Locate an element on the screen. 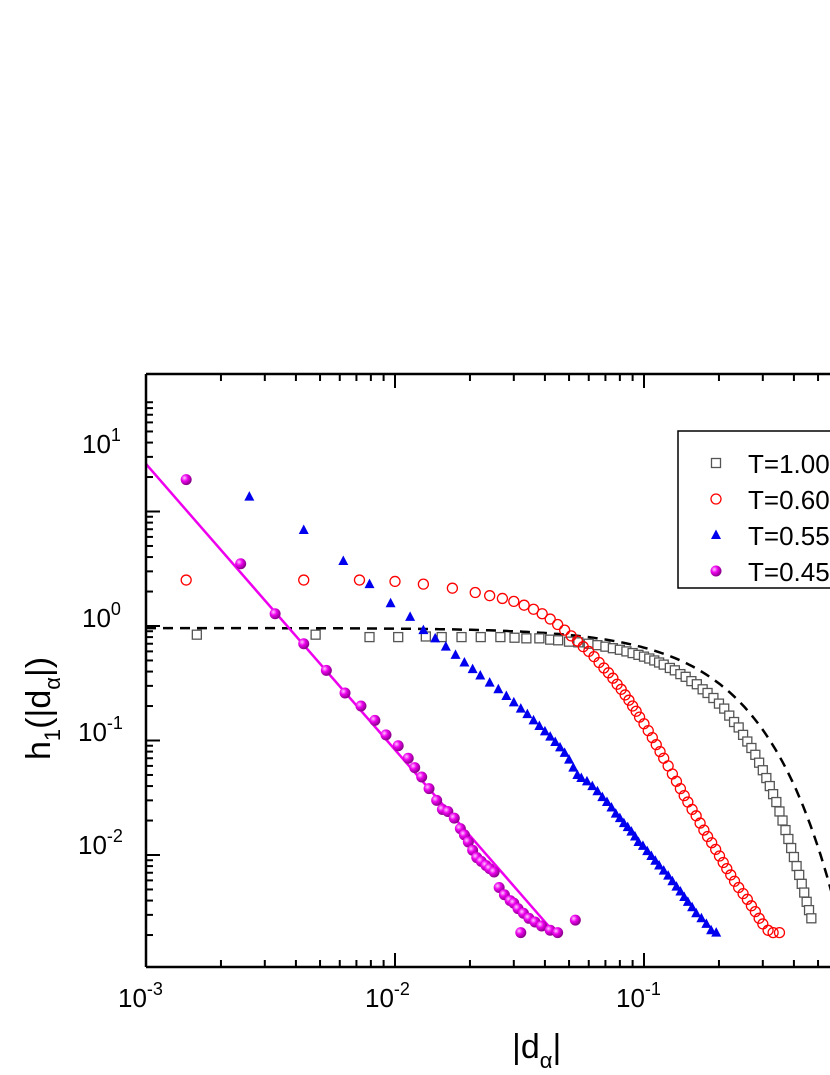  legend-label-t055: T=0.55 is located at coordinates (789, 536).